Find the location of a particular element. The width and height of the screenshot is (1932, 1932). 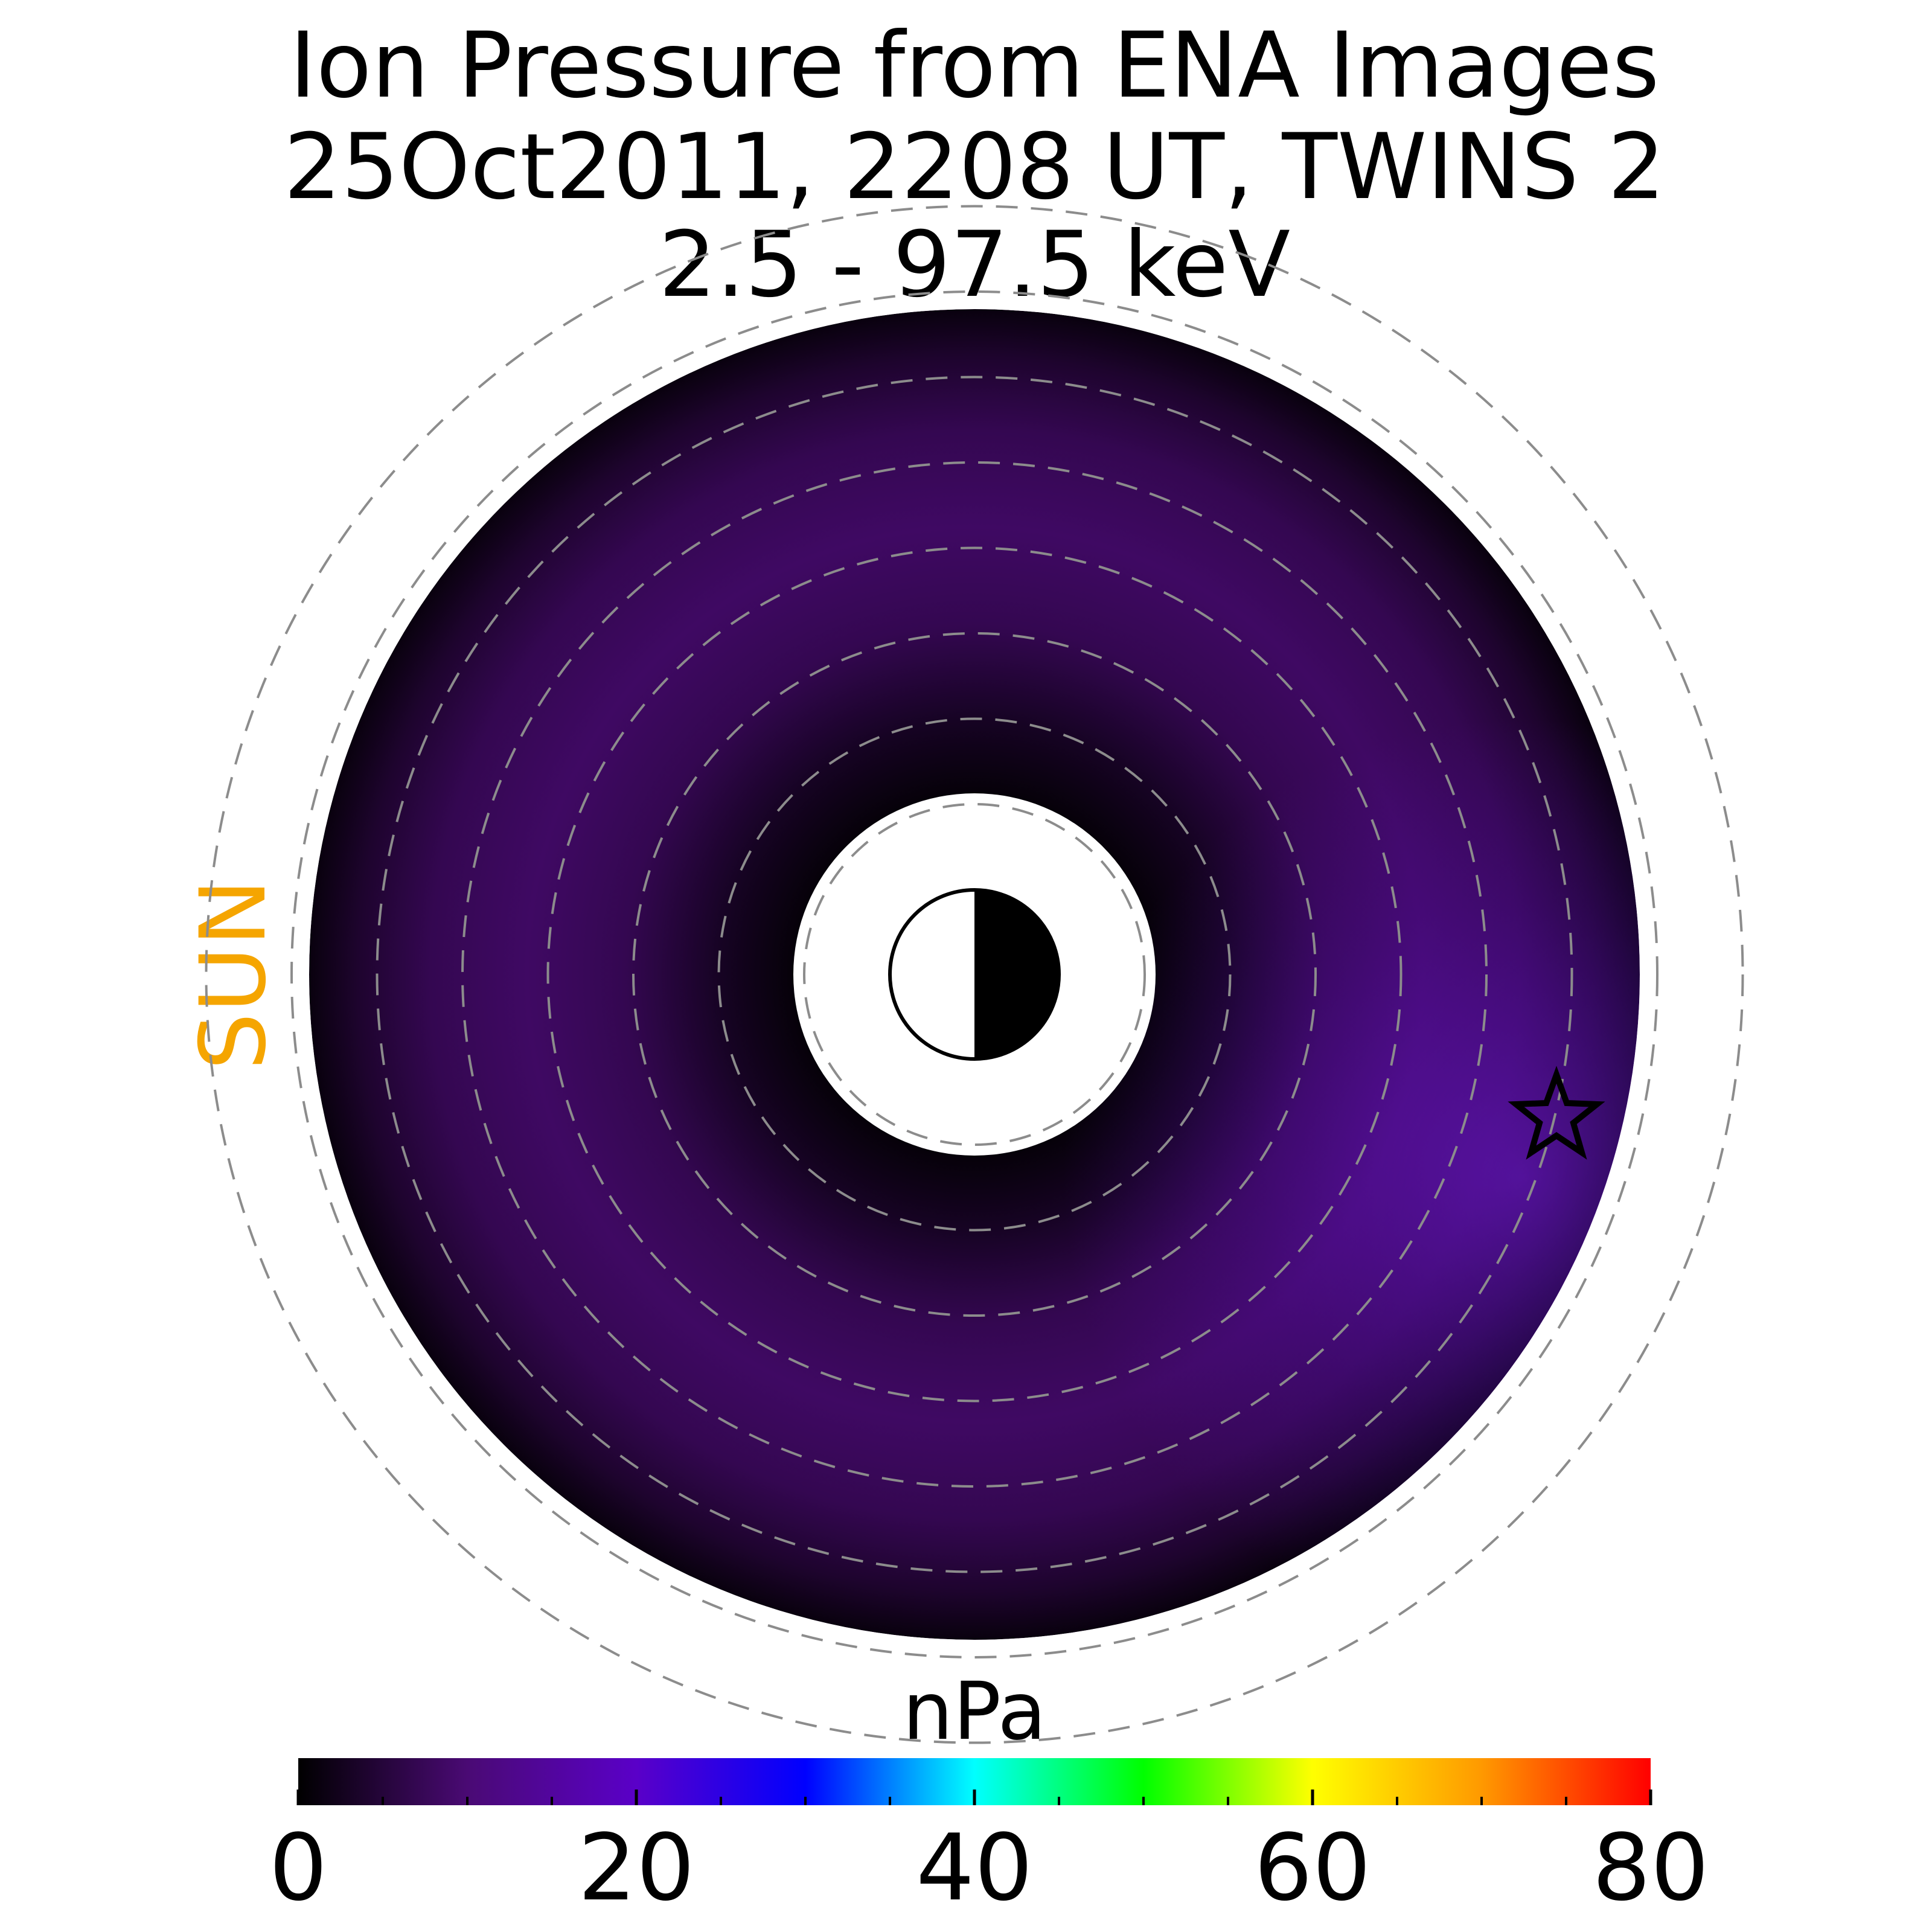

earth-icon is located at coordinates (974, 974).